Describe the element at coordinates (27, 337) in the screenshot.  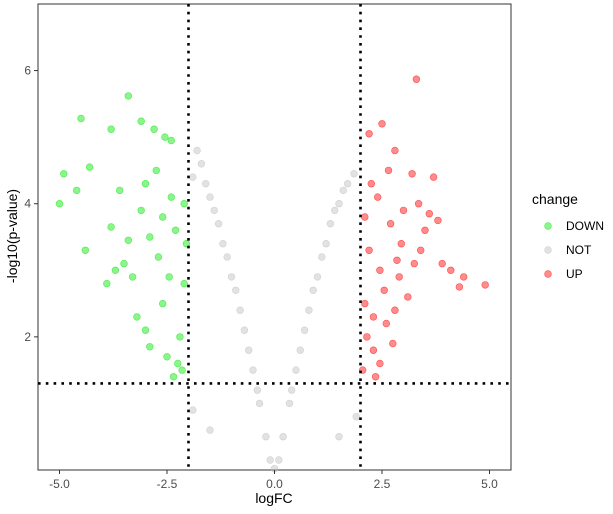
I see `y-tick-label: 2` at that location.